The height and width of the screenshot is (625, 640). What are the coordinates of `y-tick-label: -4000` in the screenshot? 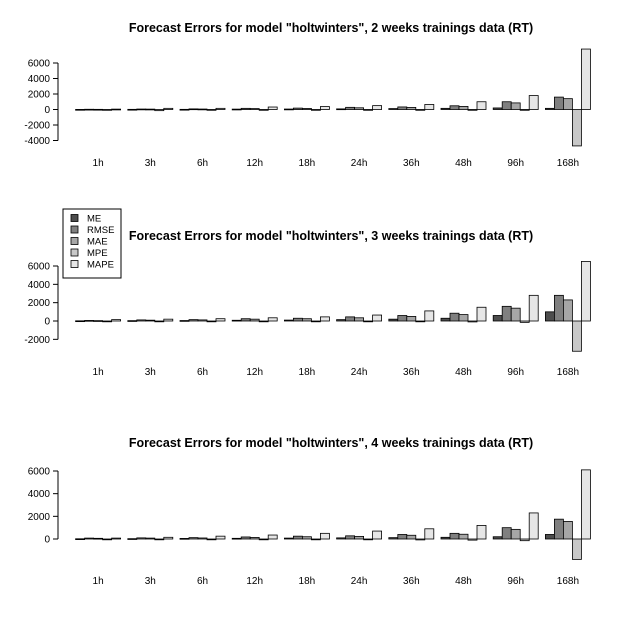 It's located at (37, 141).